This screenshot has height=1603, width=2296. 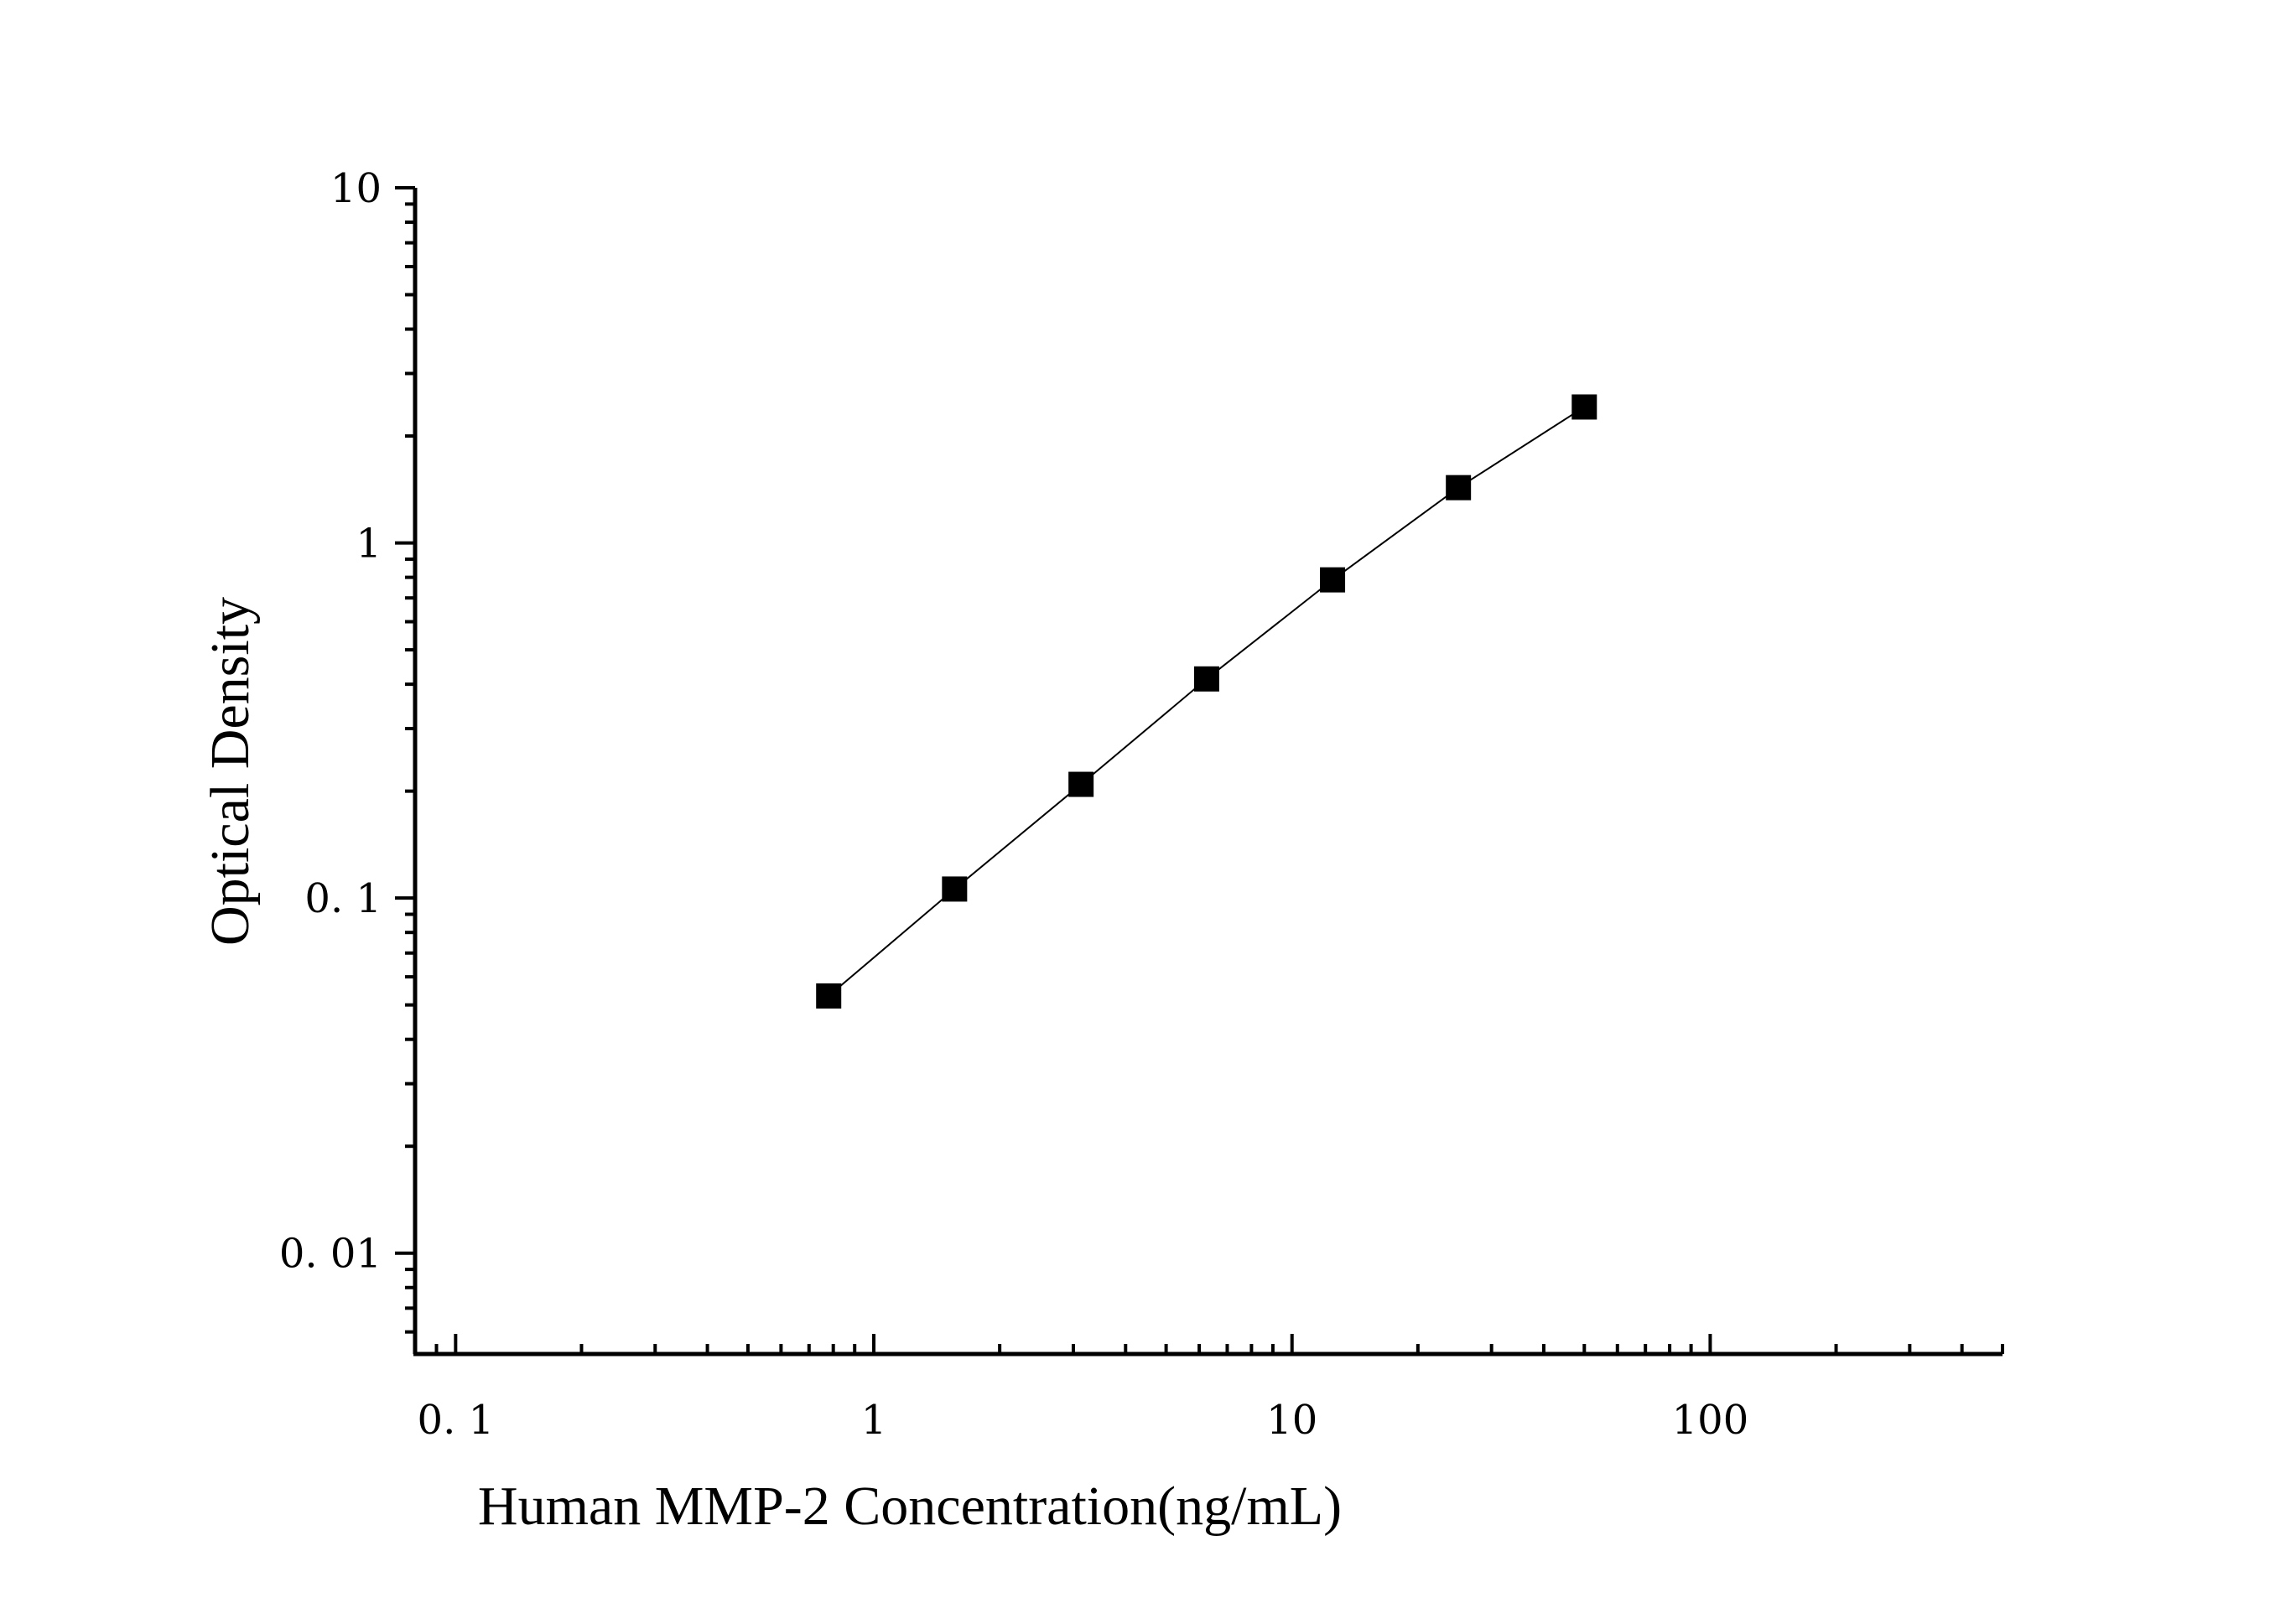 What do you see at coordinates (1206, 701) in the screenshot?
I see `series-layer` at bounding box center [1206, 701].